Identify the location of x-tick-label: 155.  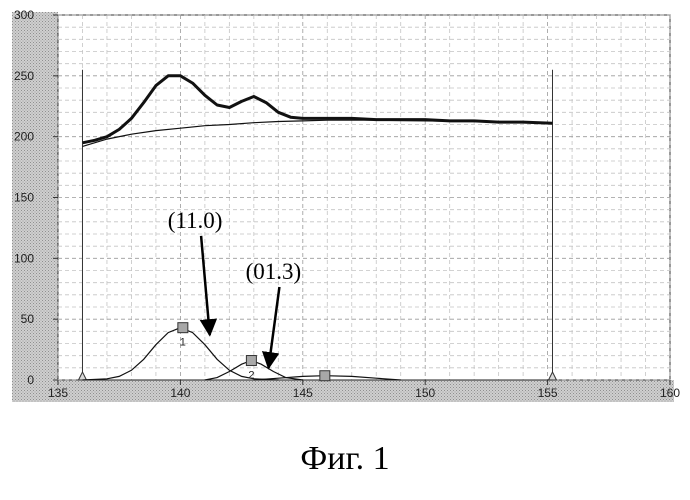
(548, 393).